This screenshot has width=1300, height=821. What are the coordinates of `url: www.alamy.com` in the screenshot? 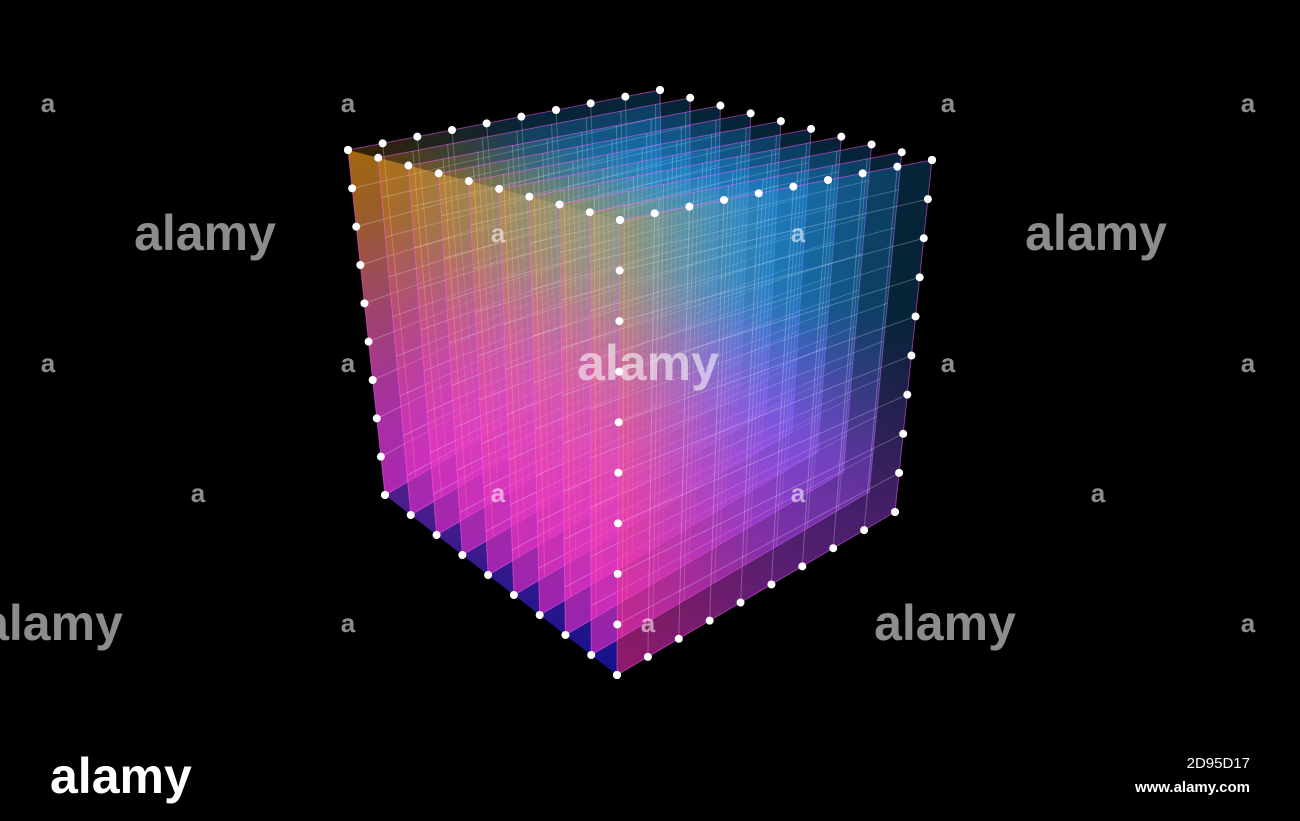 It's located at (1192, 787).